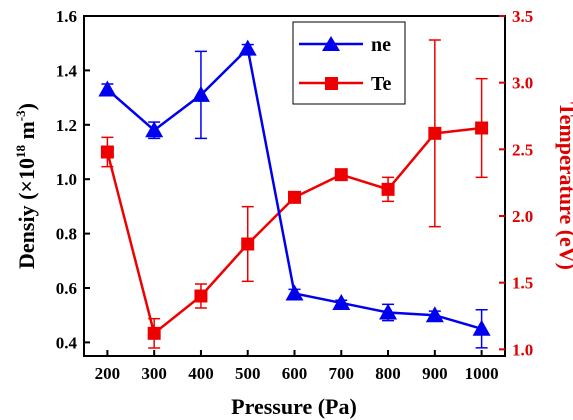 The image size is (573, 420). Describe the element at coordinates (26, 213) in the screenshot. I see `left-axis-title-pre: Densiy (×10` at that location.